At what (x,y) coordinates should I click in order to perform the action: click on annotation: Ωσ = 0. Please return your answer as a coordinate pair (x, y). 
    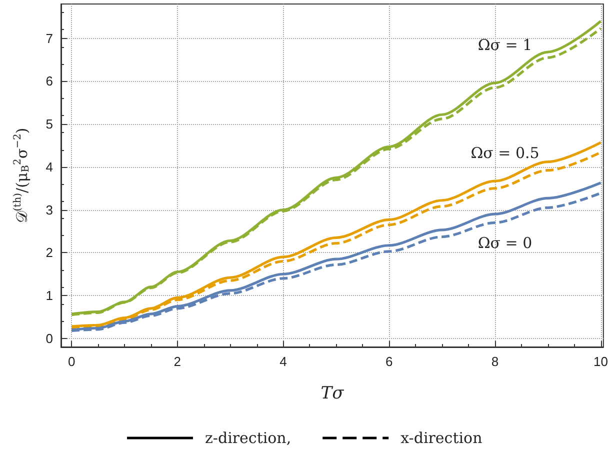
    Looking at the image, I should click on (505, 243).